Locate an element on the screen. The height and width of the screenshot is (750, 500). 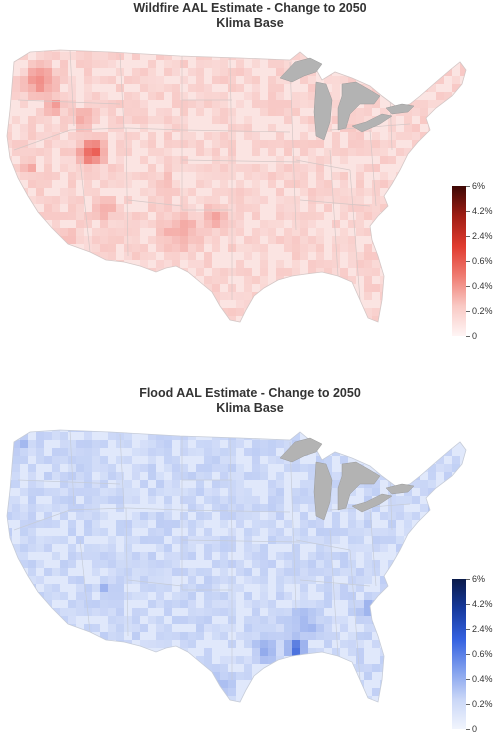
flood-title-line1: Flood AAL Estimate - Change to 2050 is located at coordinates (250, 393).